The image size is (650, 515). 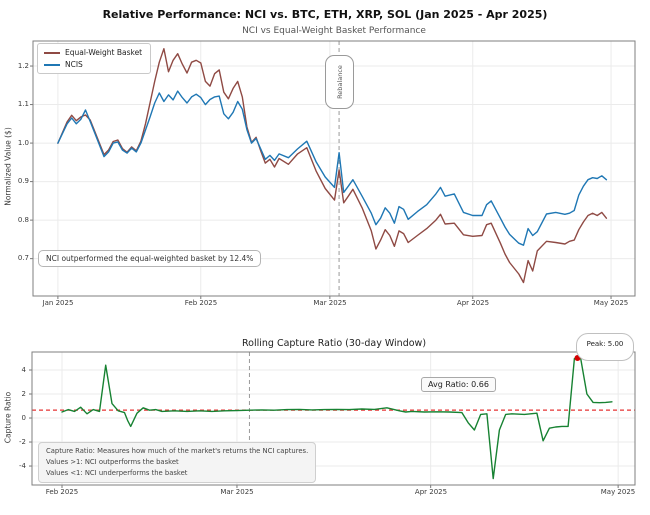 What do you see at coordinates (104, 52) in the screenshot?
I see `equal-weight-label: Equal-Weight Basket` at bounding box center [104, 52].